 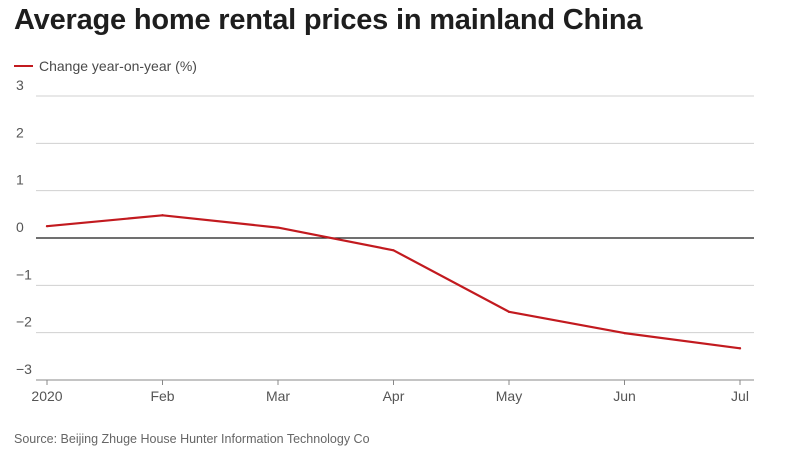 I want to click on y-tick-label: −1, so click(x=24, y=274).